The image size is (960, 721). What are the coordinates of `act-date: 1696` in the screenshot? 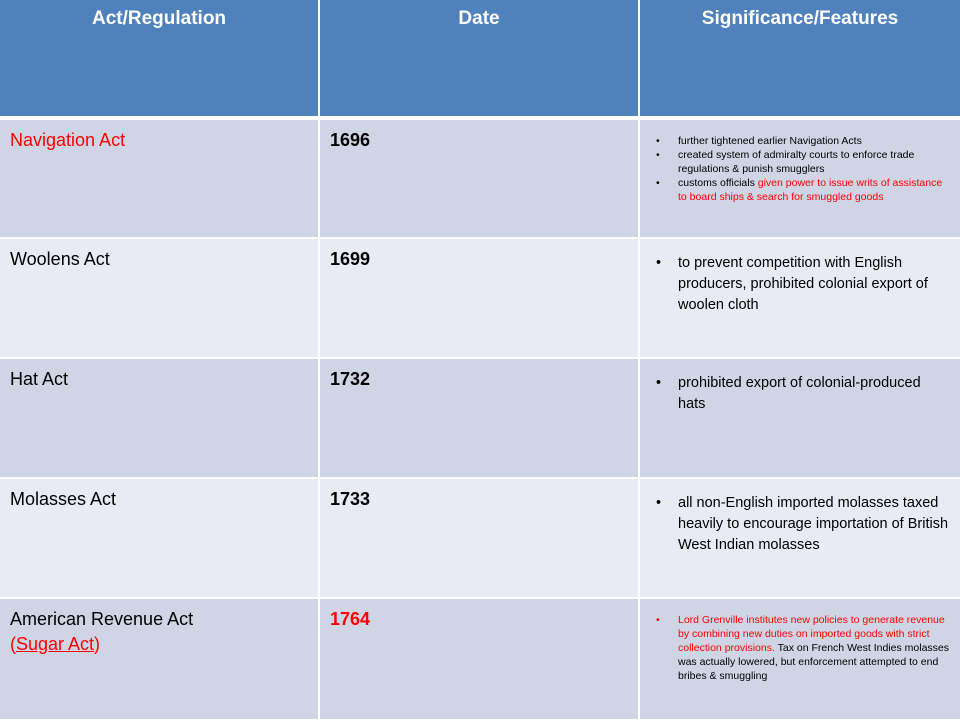 It's located at (479, 178).